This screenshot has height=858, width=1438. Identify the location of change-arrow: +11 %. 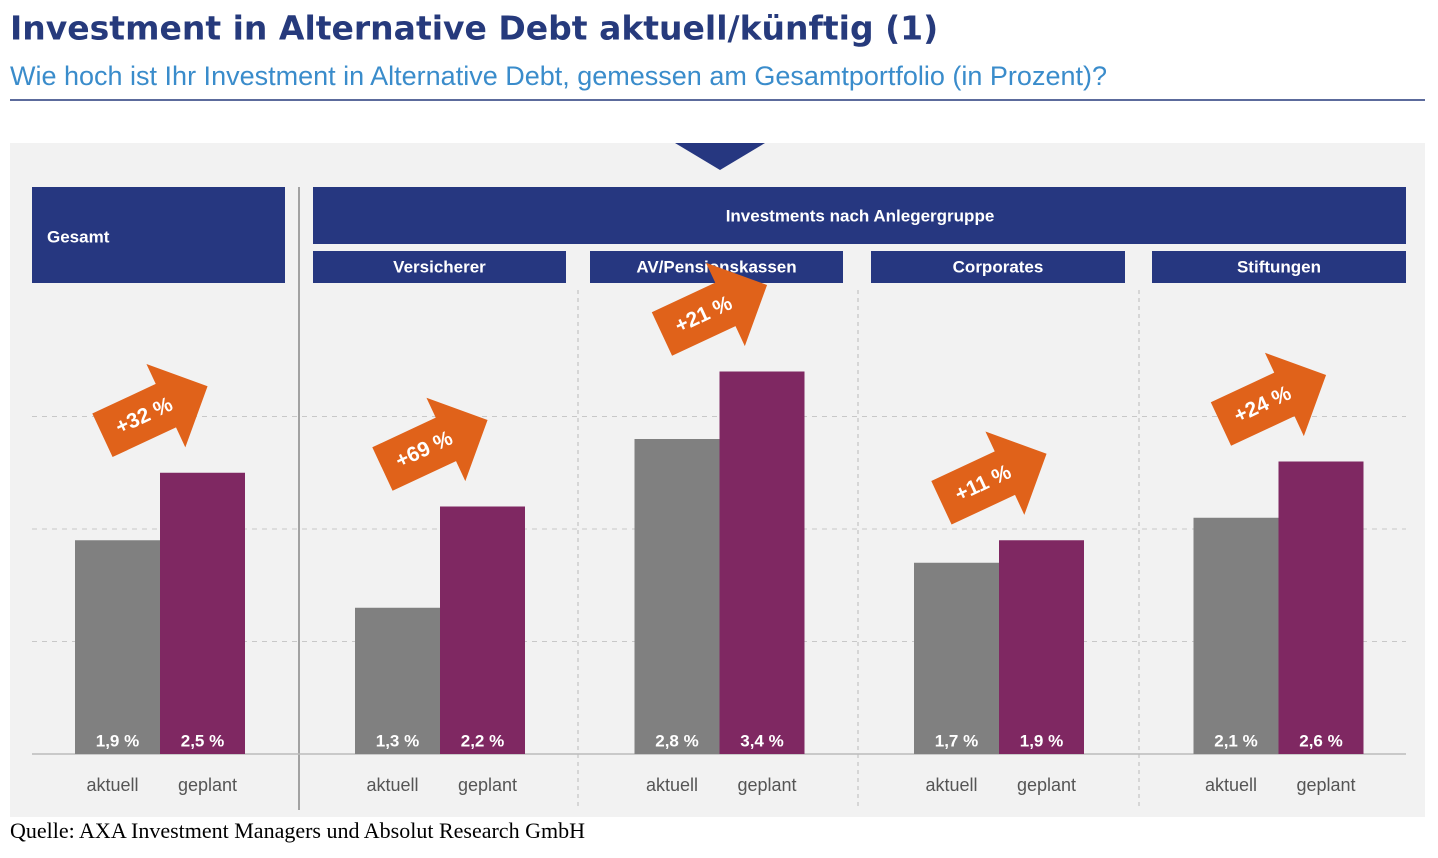
(989, 478).